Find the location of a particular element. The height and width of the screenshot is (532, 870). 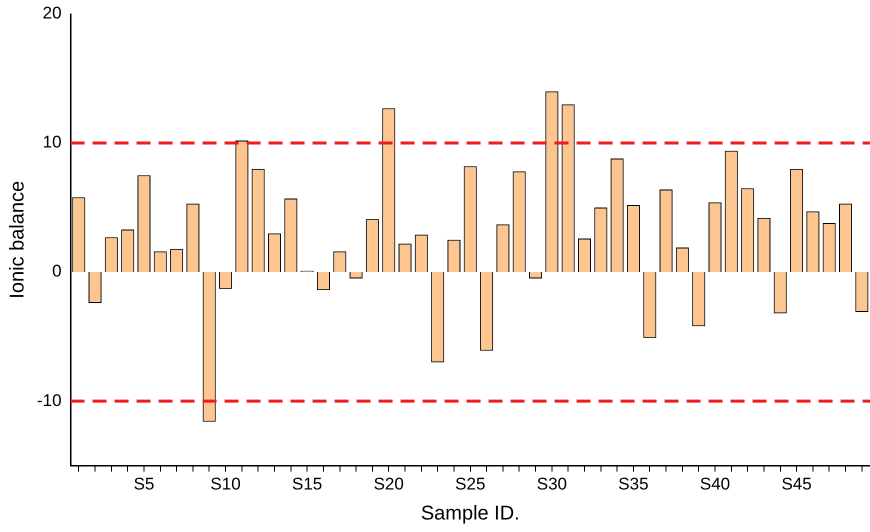

y-axis-title: Ionic balance is located at coordinates (17, 239).